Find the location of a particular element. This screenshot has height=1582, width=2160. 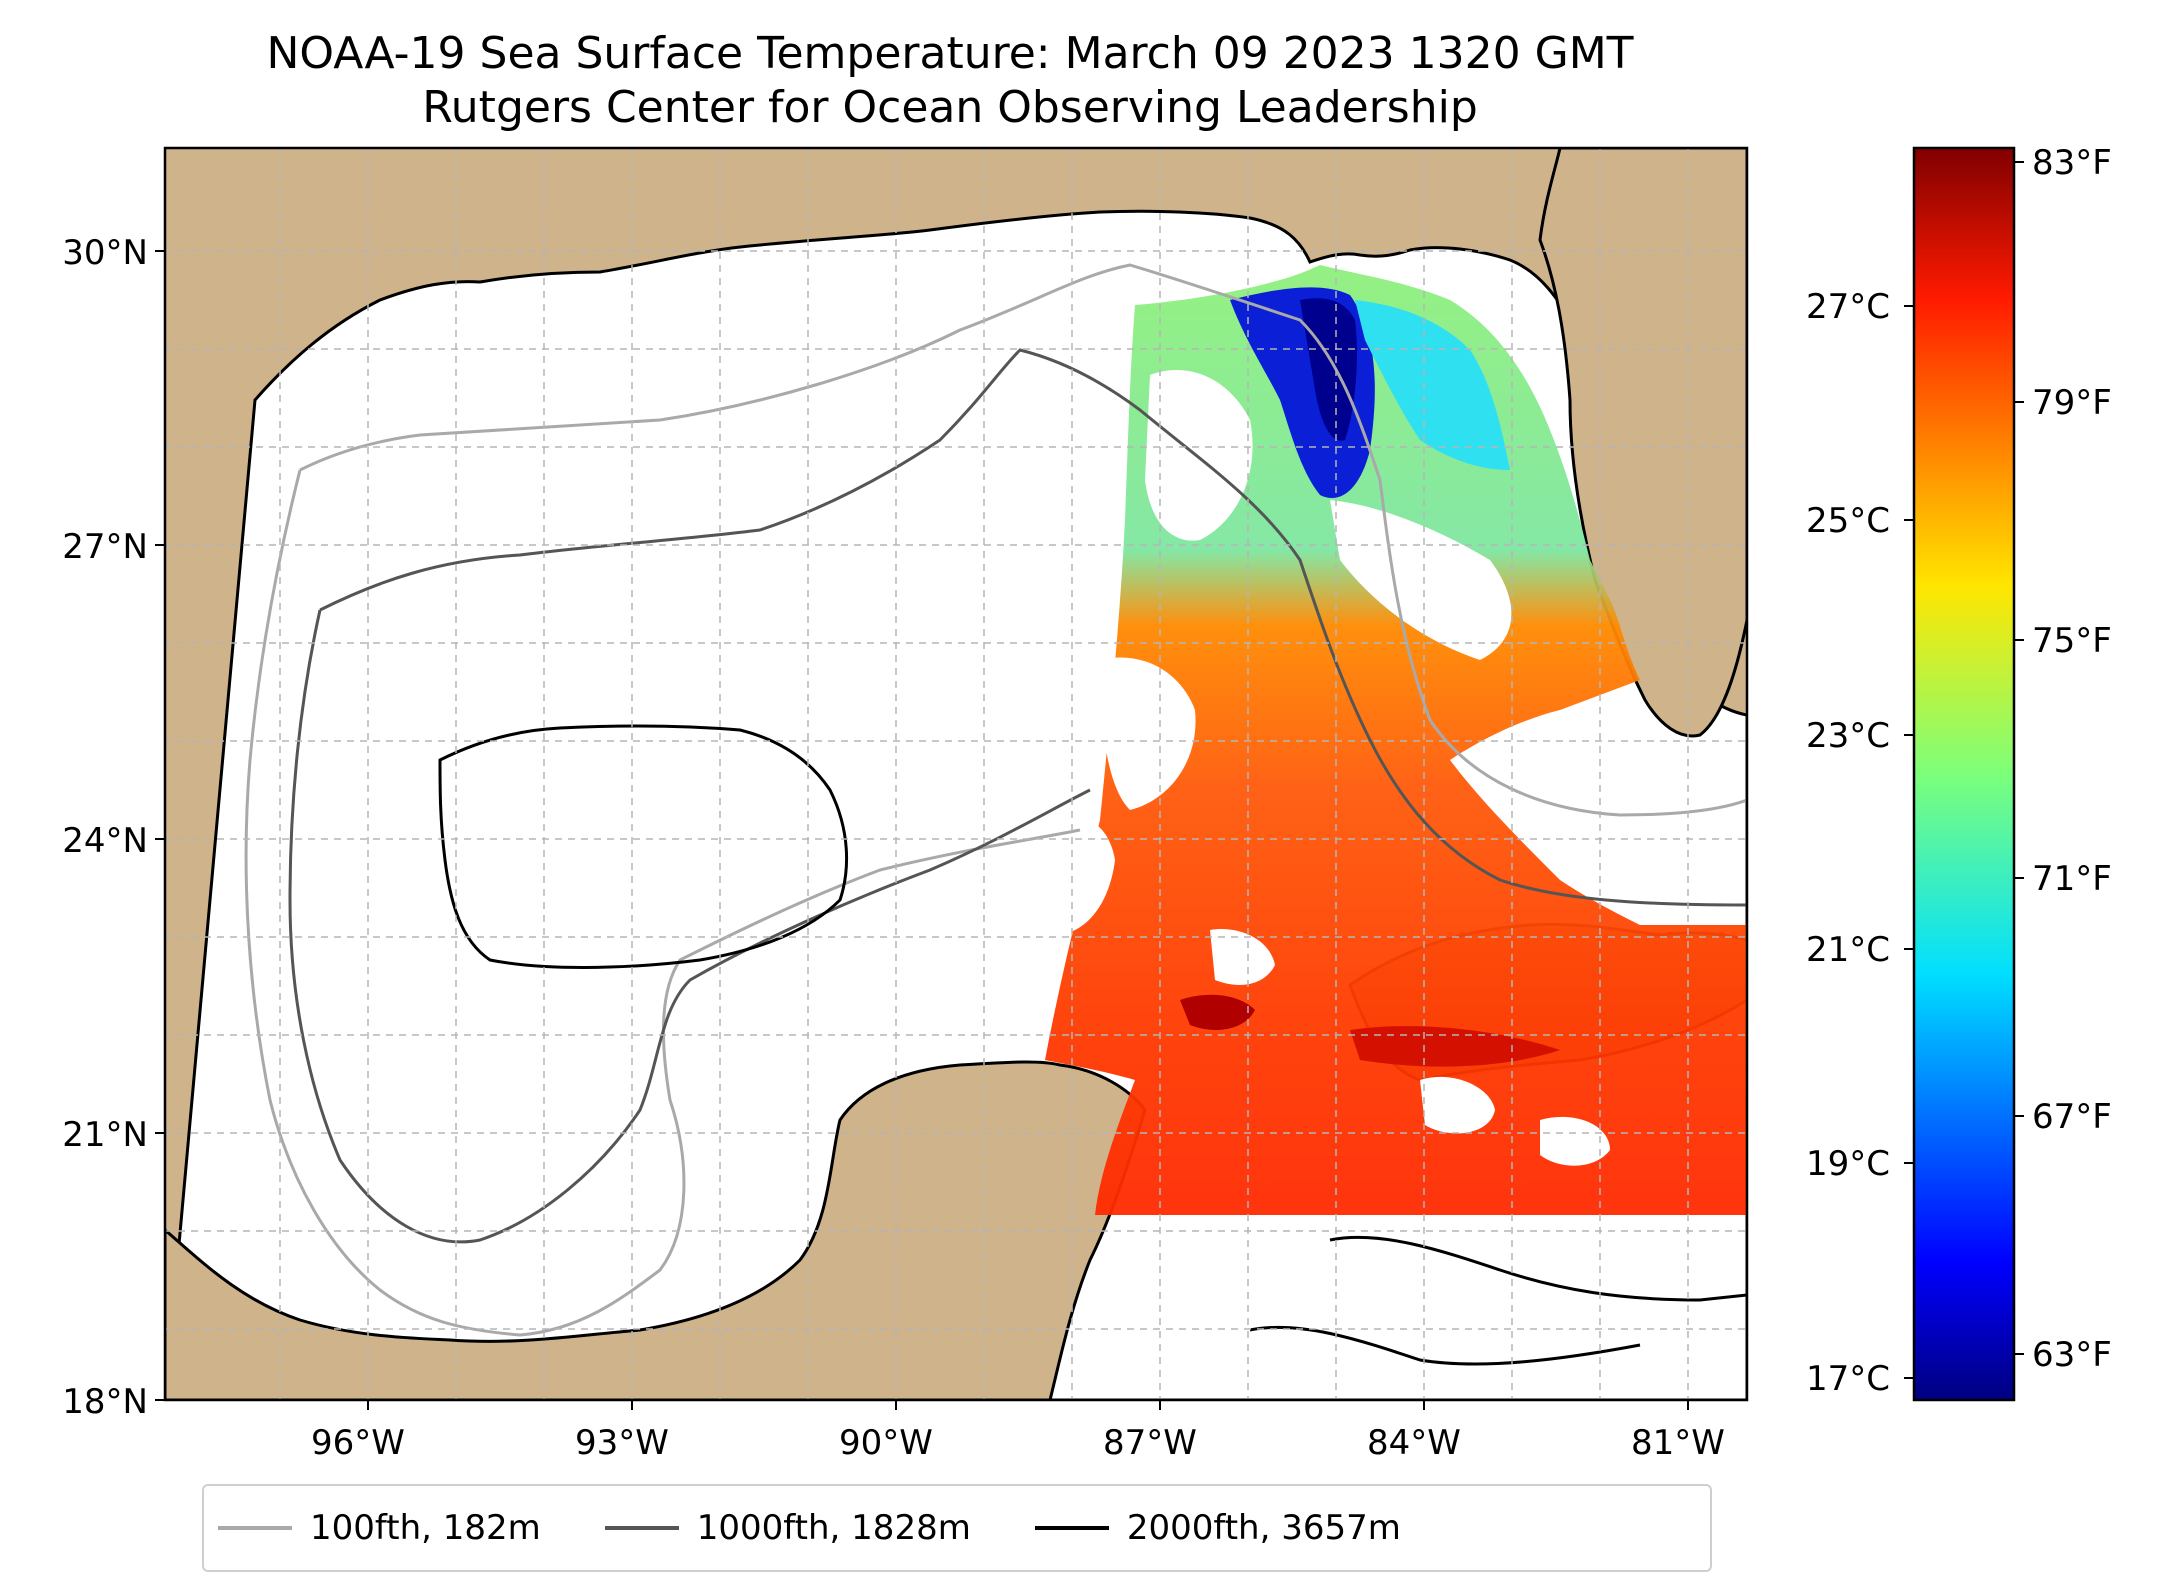

lat-tick-label: 21°N is located at coordinates (105, 1135).